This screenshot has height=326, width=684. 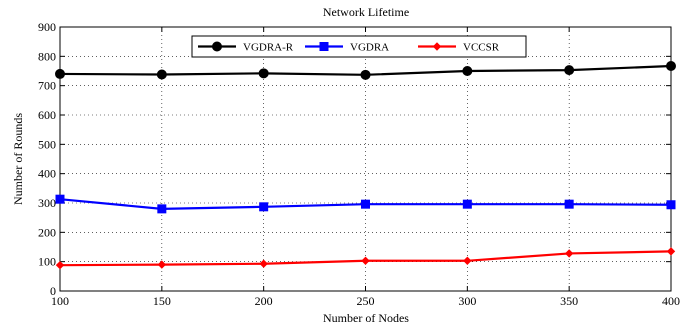 I want to click on series-vgdra-r, so click(x=366, y=71).